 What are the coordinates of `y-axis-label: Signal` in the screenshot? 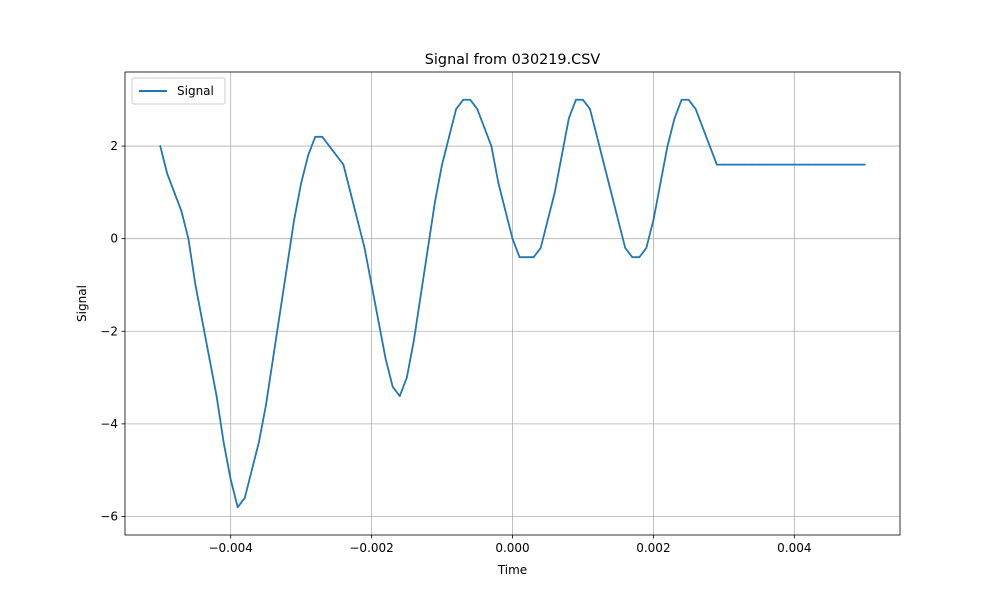 It's located at (82, 303).